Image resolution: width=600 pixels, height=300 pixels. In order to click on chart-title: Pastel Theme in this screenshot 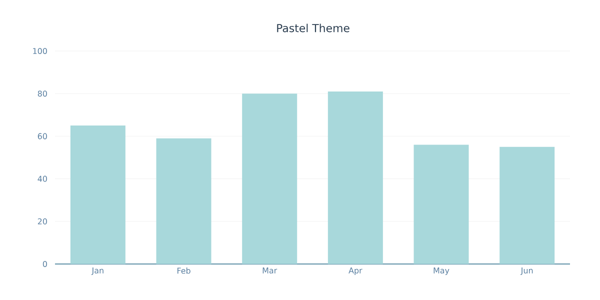, I will do `click(313, 28)`.